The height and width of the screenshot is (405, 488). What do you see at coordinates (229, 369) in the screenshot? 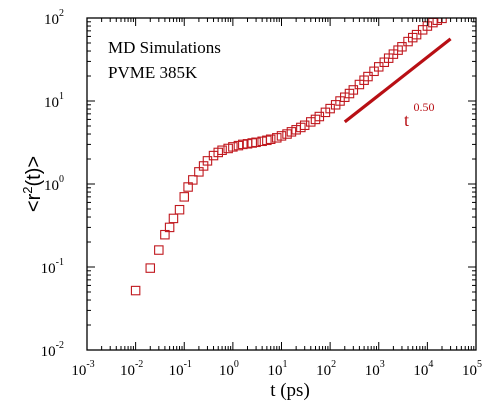
I see `x-tick-label: 10⁰` at bounding box center [229, 369].